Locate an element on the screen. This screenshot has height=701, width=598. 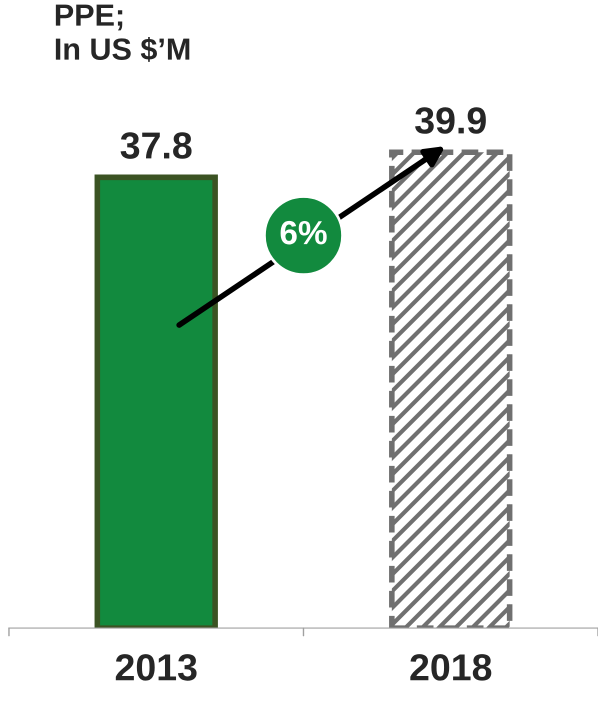
chart-title: PPE; In US $’M is located at coordinates (123, 33).